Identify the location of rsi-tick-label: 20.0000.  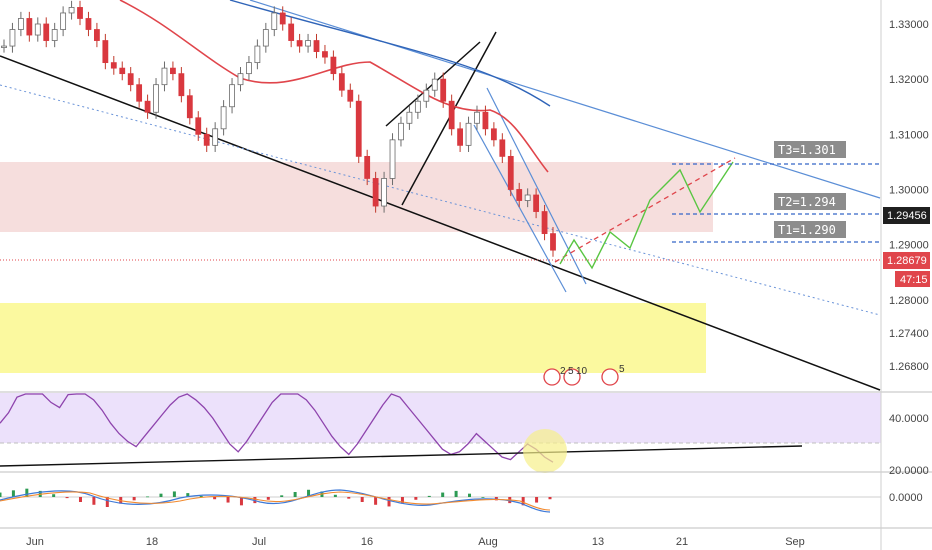
(909, 471).